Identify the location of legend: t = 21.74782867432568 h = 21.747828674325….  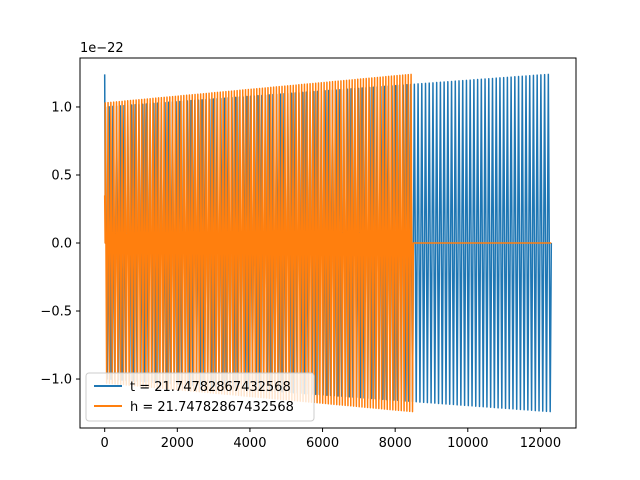
(200, 397).